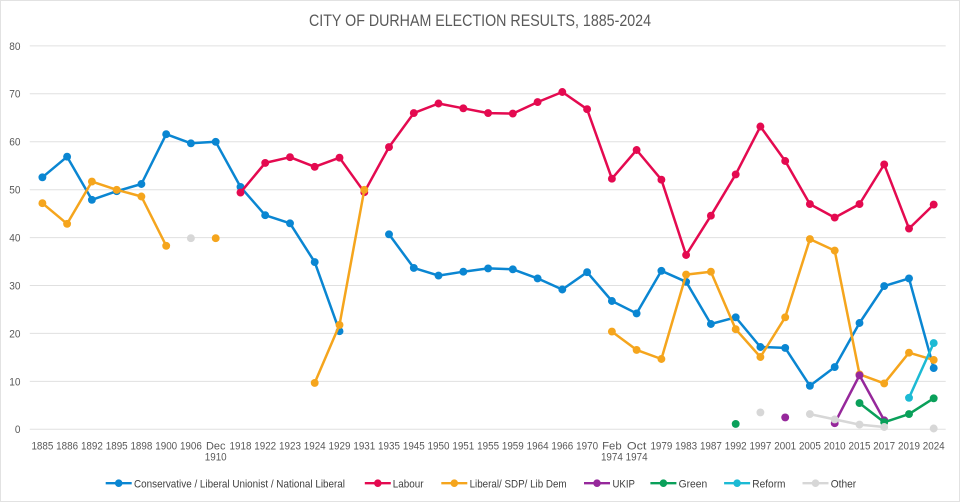 The image size is (960, 502). I want to click on svg-text: Green, so click(693, 484).